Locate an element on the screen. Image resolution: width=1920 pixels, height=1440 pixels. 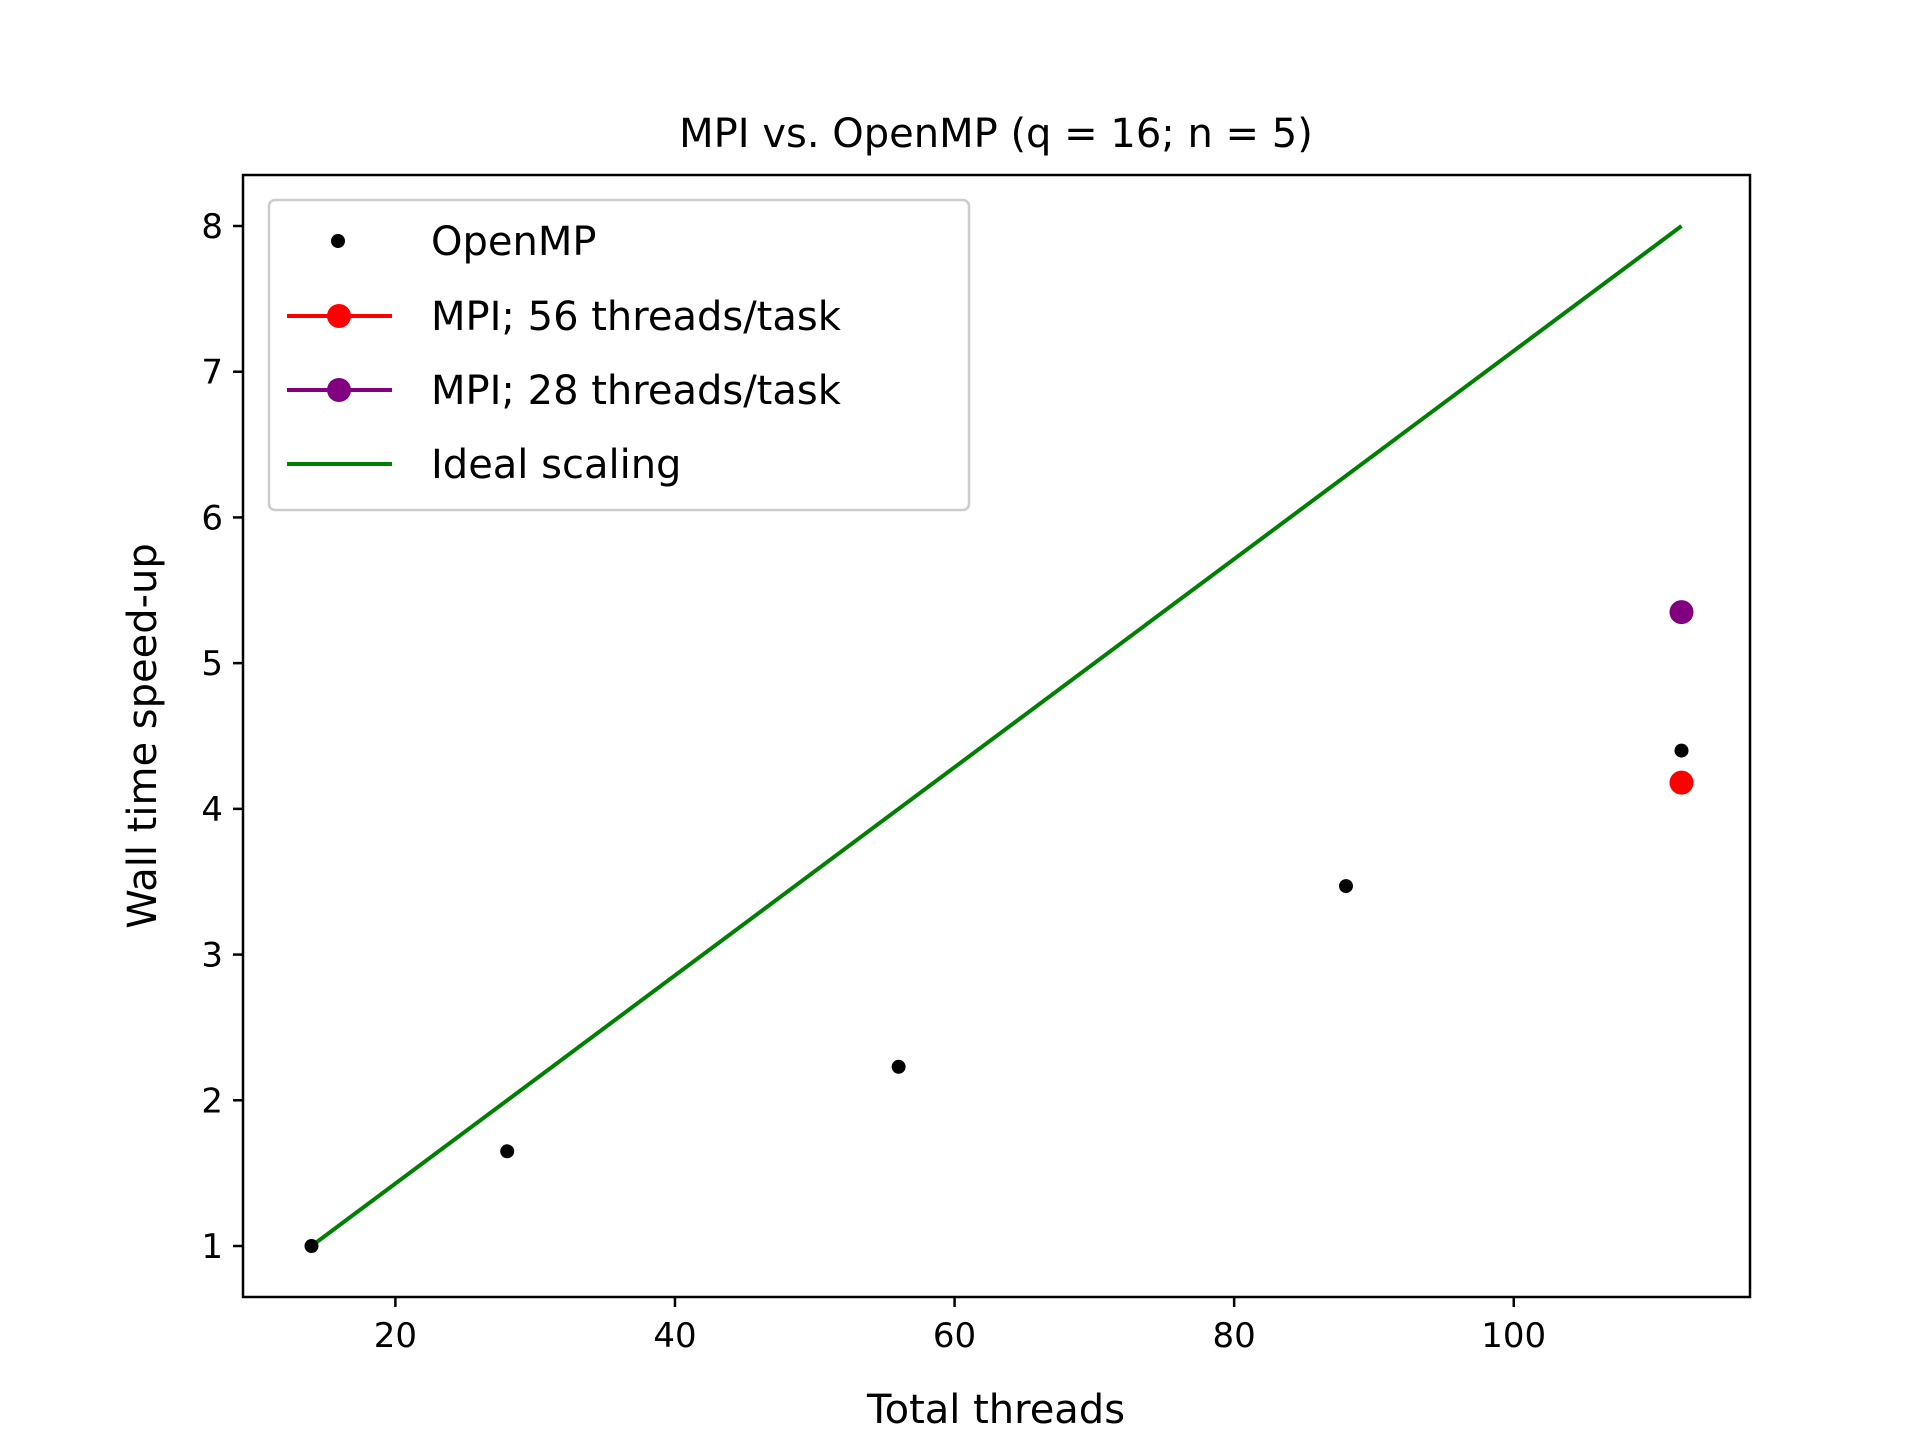
legend-frame is located at coordinates (619, 355).